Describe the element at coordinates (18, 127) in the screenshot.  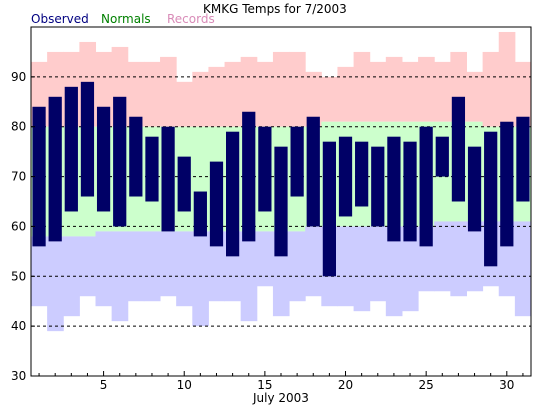
I see `y-tick-label-80: 80` at that location.